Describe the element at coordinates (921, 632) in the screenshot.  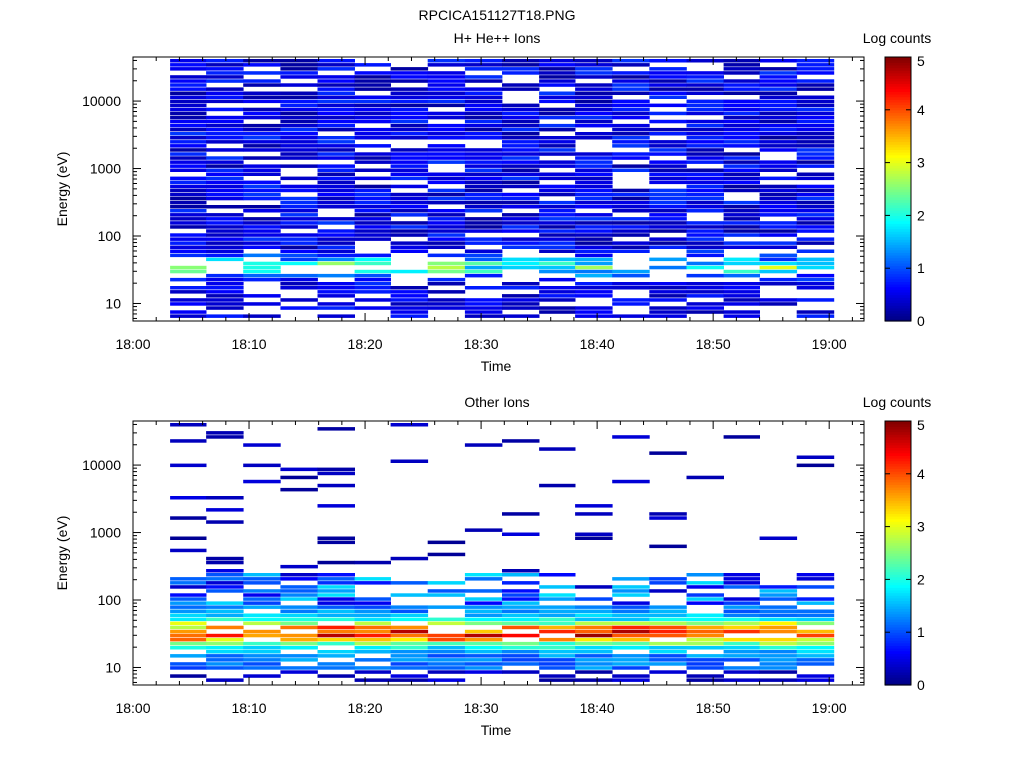
I see `colorbar-tick-label: 1` at that location.